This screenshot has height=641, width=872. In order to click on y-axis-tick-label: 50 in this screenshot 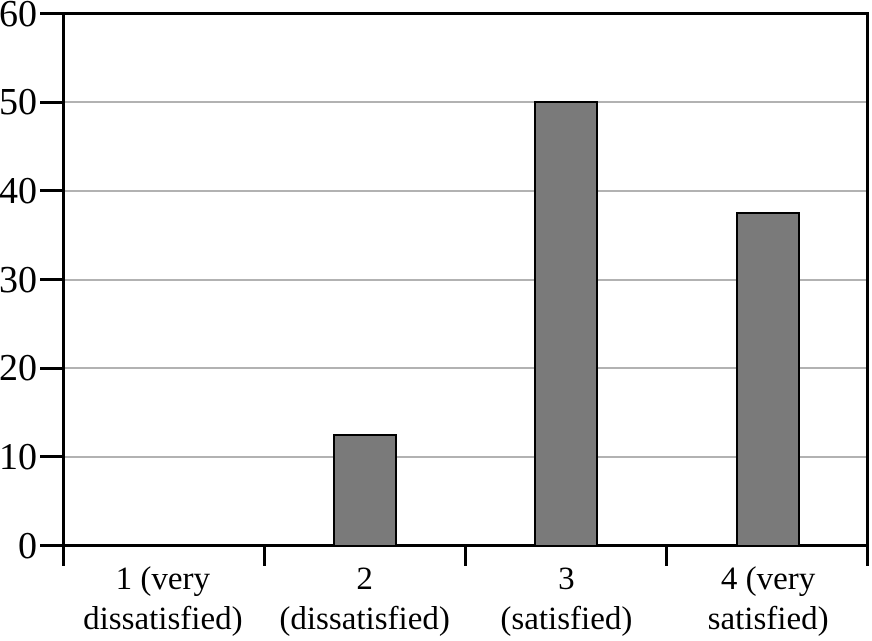, I will do `click(18, 102)`.